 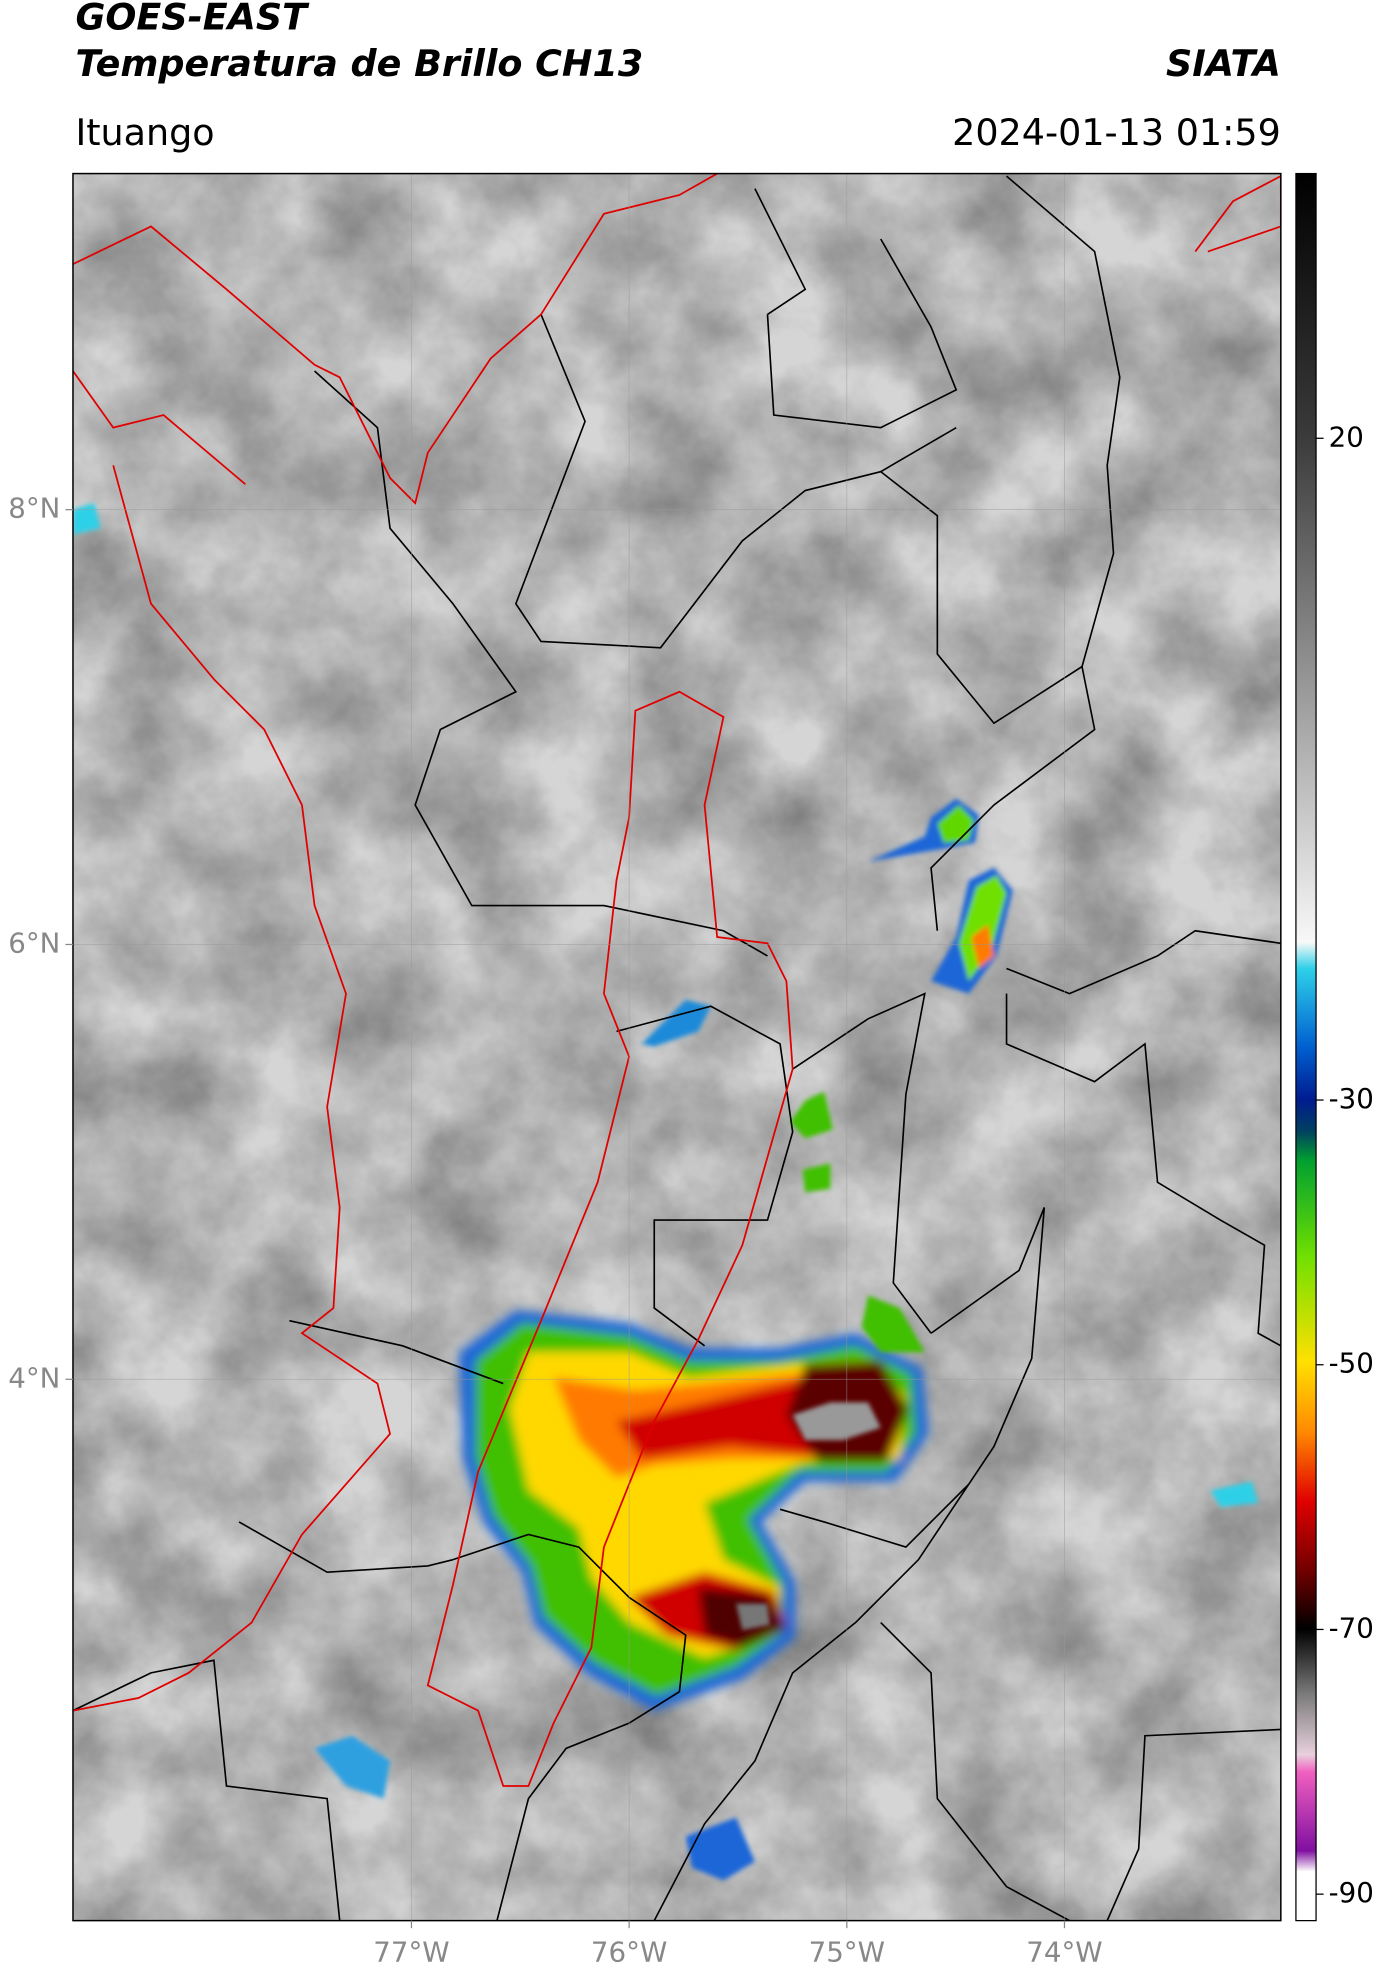 What do you see at coordinates (34, 1377) in the screenshot?
I see `y-tick-label: 4°N` at bounding box center [34, 1377].